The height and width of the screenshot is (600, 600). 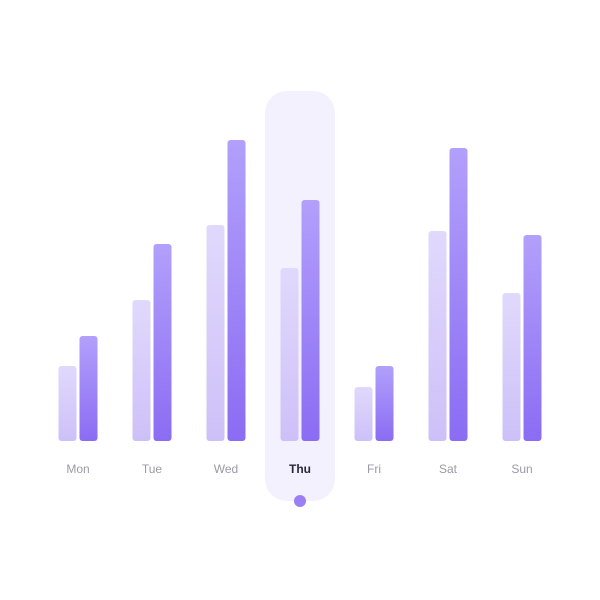 I want to click on bar-fri-light, so click(x=363, y=414).